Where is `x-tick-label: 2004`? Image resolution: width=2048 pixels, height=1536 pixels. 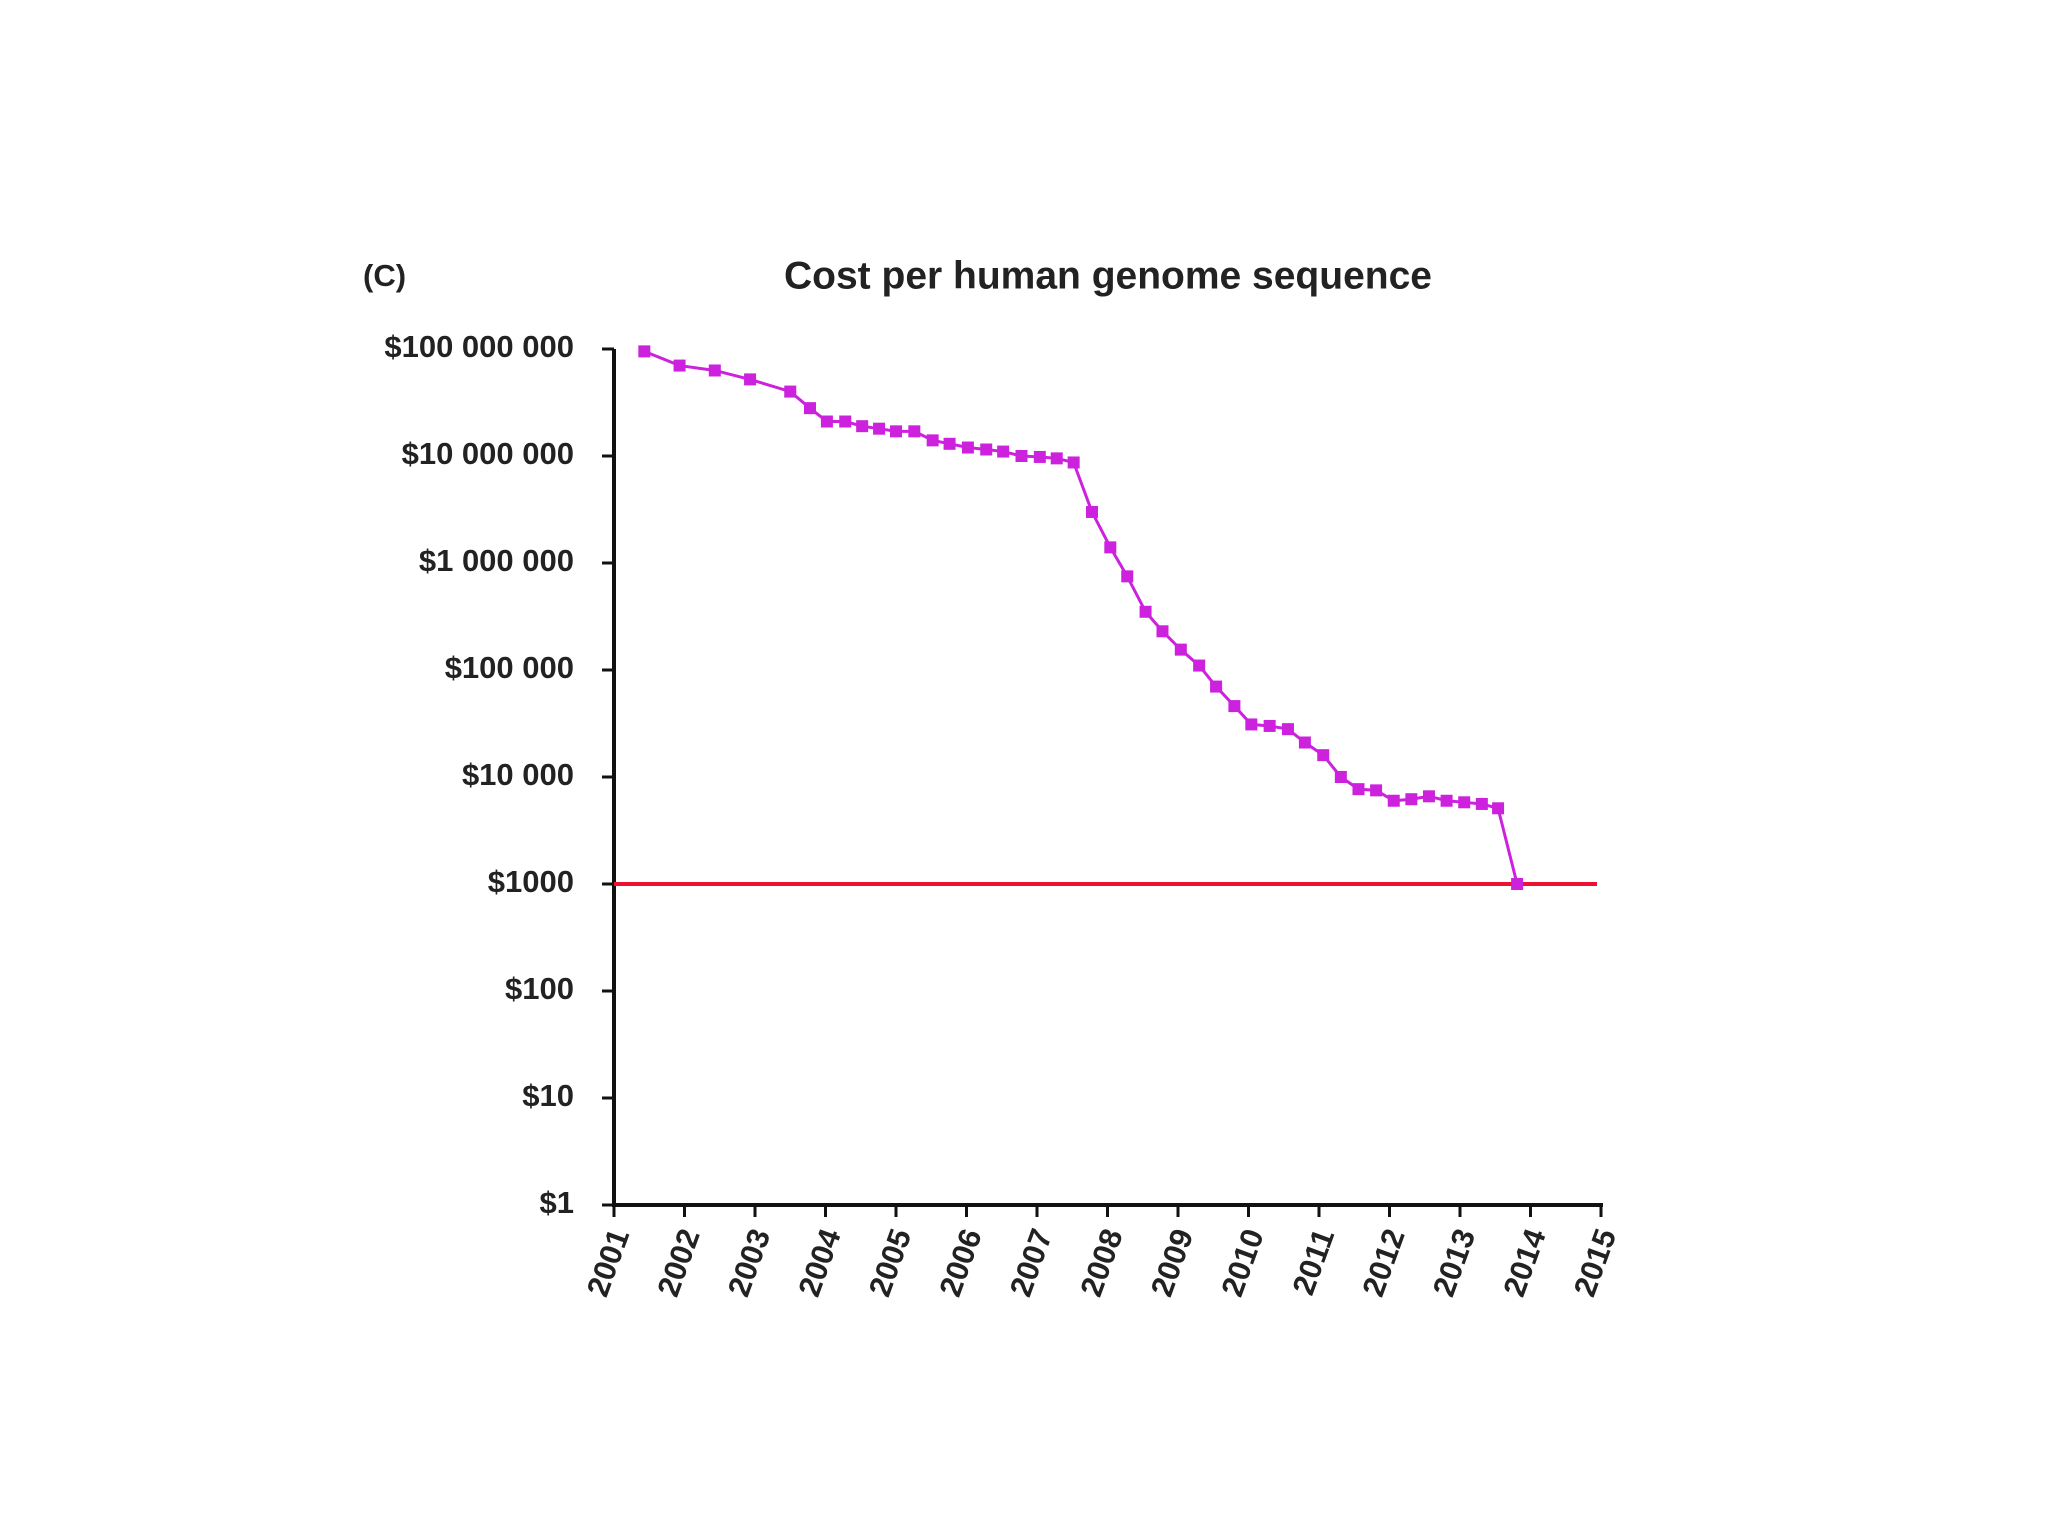 x-tick-label: 2004 is located at coordinates (819, 1262).